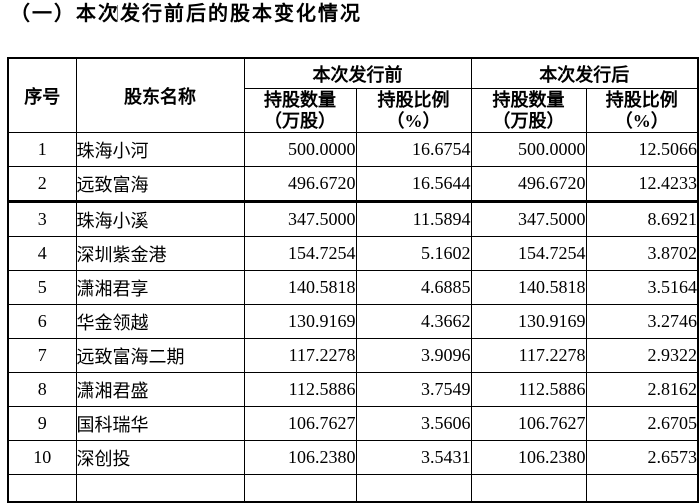  I want to click on cell-before-ratio: 3.5606, so click(413, 423).